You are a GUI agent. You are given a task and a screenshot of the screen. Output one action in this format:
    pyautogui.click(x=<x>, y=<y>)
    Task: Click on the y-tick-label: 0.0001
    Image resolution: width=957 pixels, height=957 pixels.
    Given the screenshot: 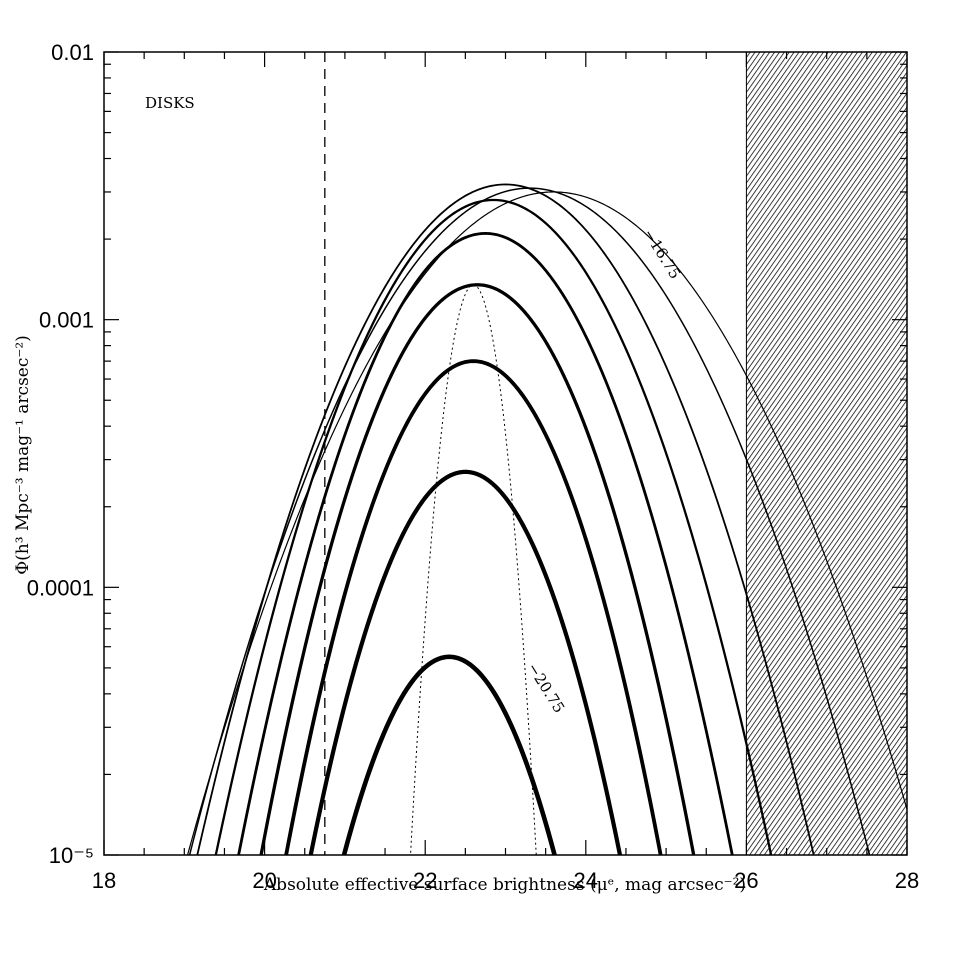 What is the action you would take?
    pyautogui.click(x=60, y=587)
    